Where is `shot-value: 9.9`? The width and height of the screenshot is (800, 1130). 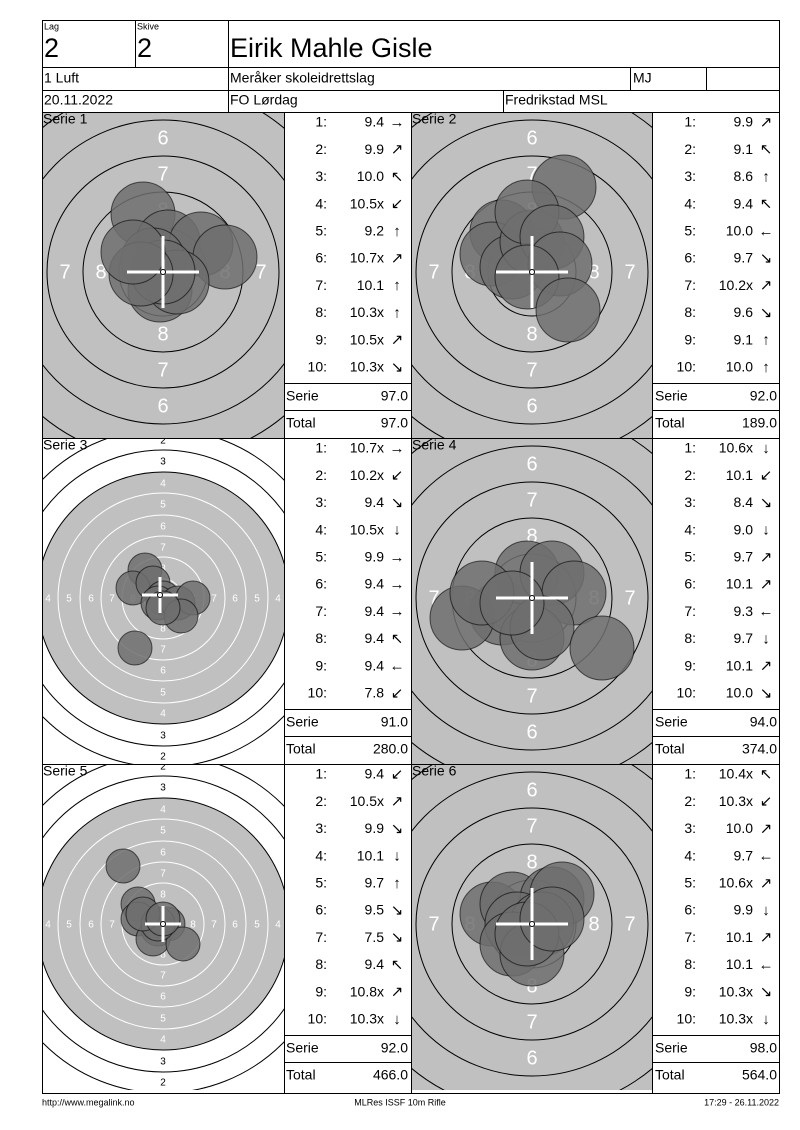 shot-value: 9.9 is located at coordinates (375, 828).